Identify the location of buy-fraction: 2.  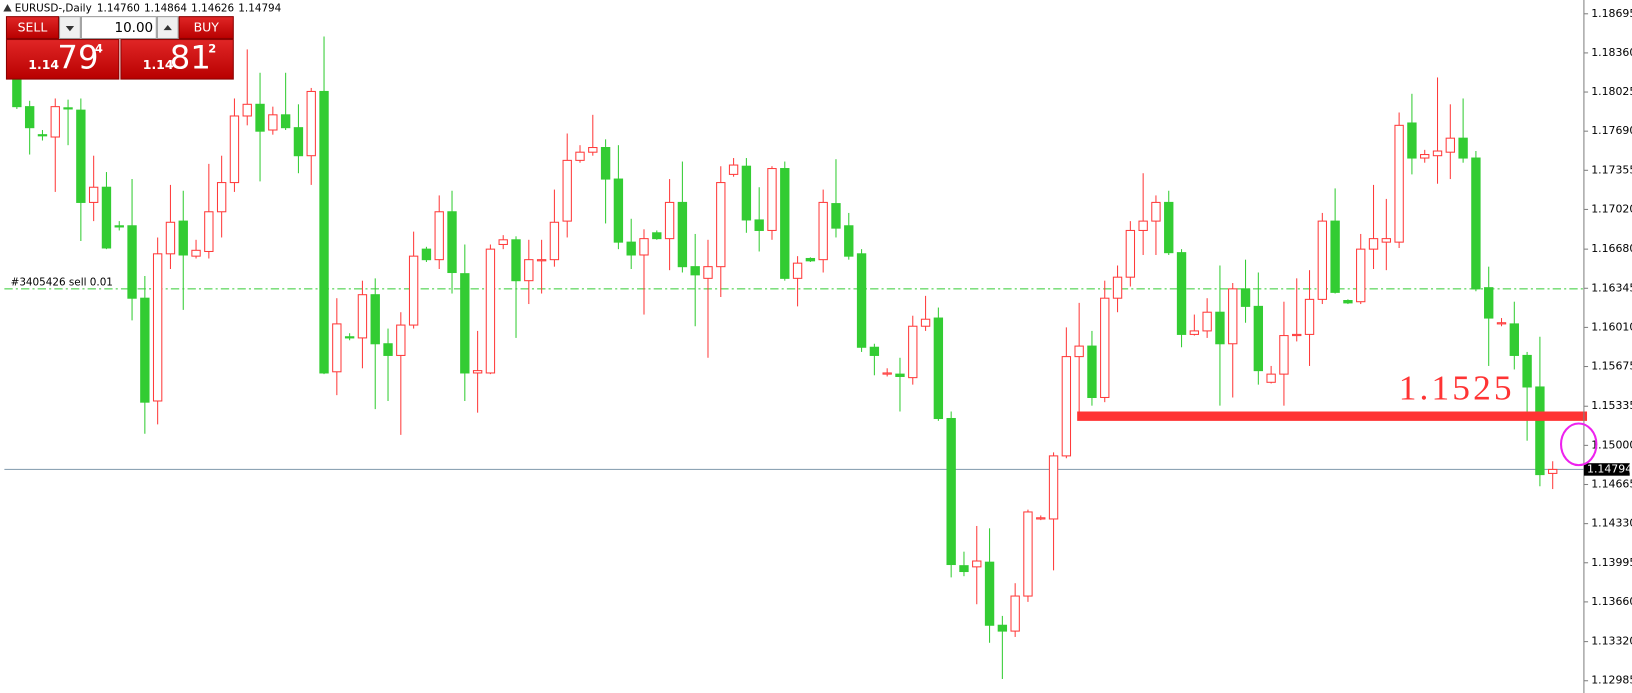
(212, 48).